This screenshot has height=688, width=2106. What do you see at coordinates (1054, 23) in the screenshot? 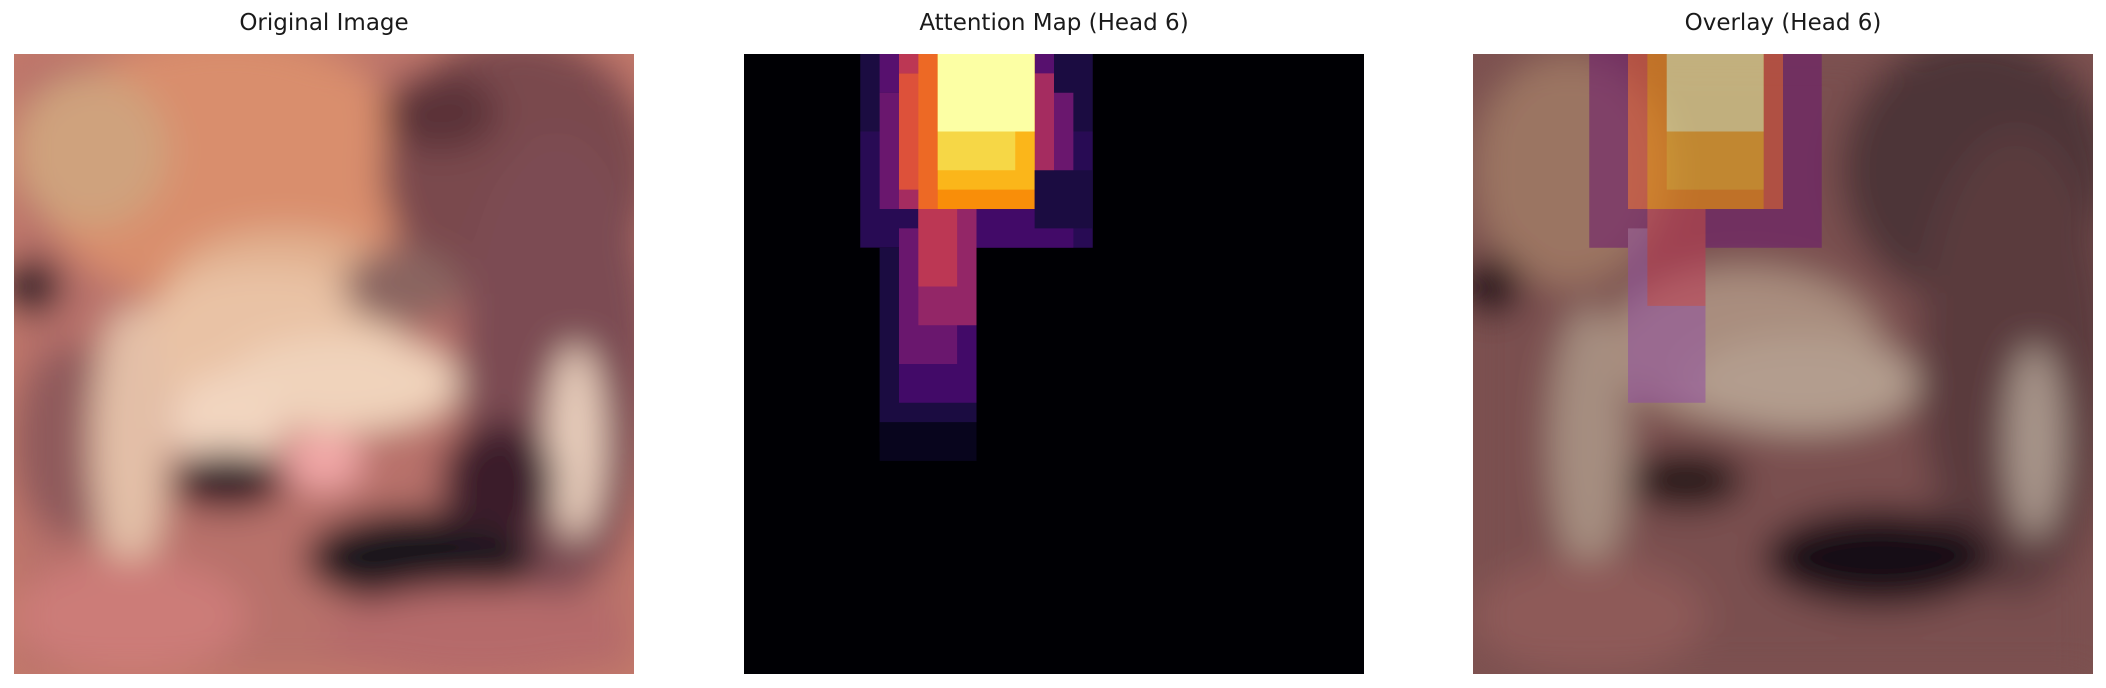
I see `panel-title-attention: Attention Map (Head 6)` at bounding box center [1054, 23].